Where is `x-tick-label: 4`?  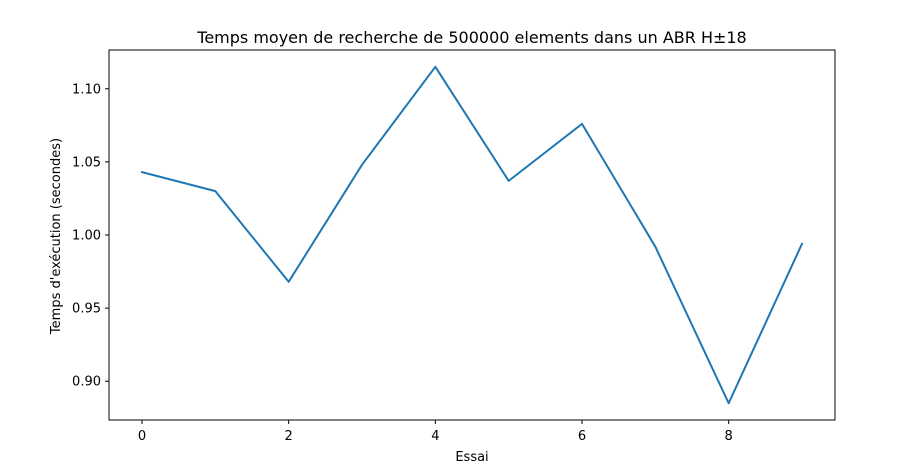 x-tick-label: 4 is located at coordinates (435, 436).